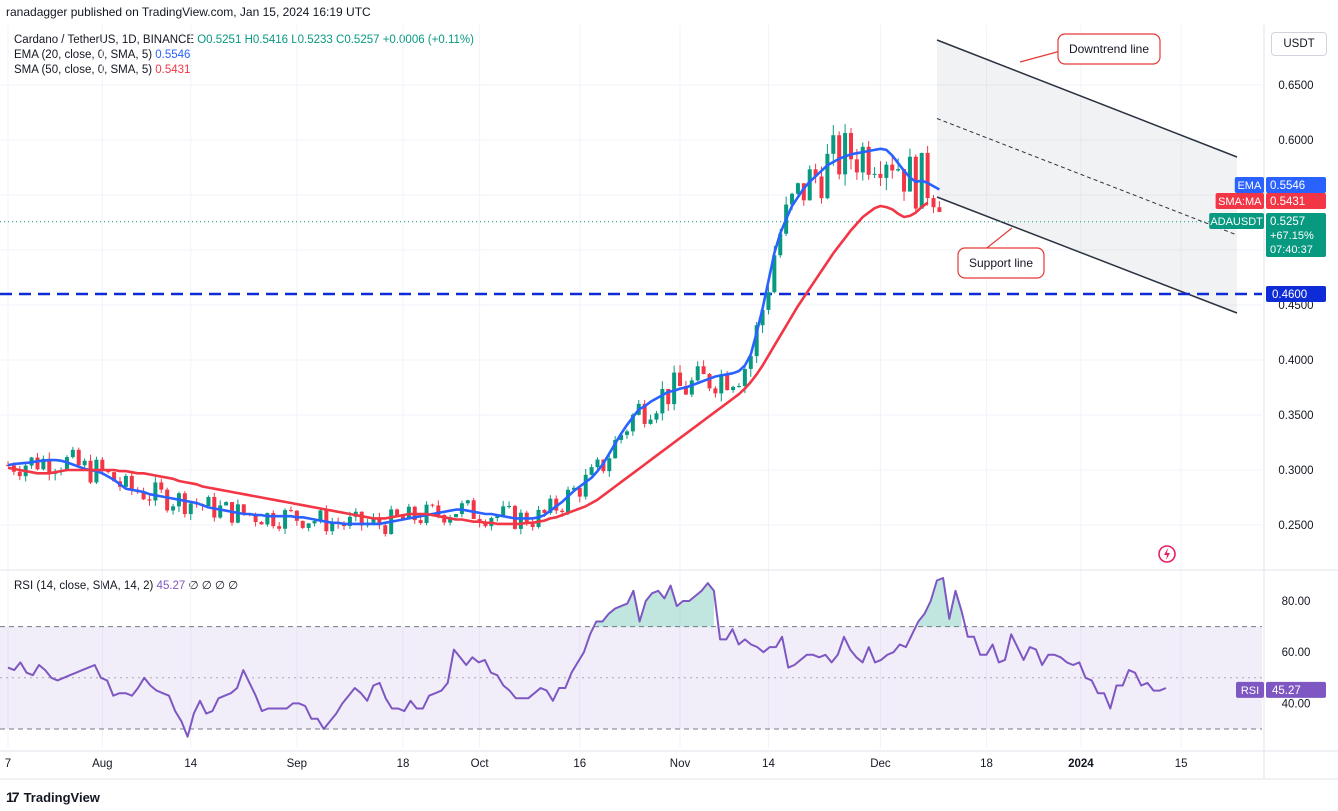 The height and width of the screenshot is (811, 1338). I want to click on rsi-value-tag, so click(1296, 689).